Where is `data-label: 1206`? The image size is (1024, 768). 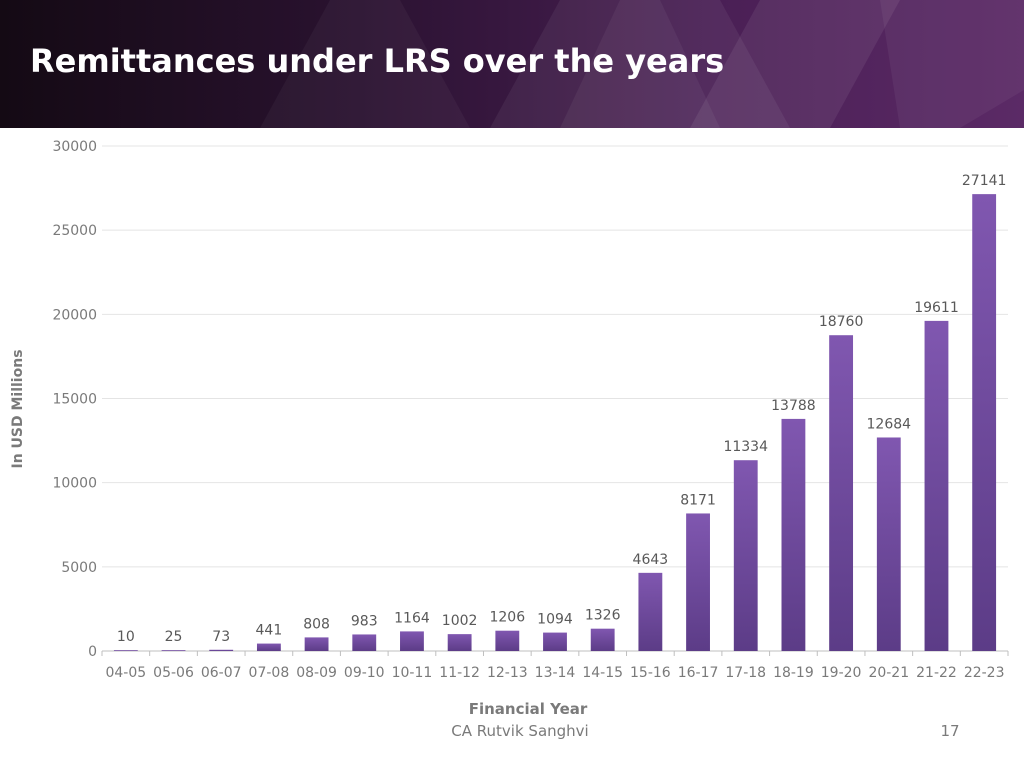
data-label: 1206 is located at coordinates (507, 618).